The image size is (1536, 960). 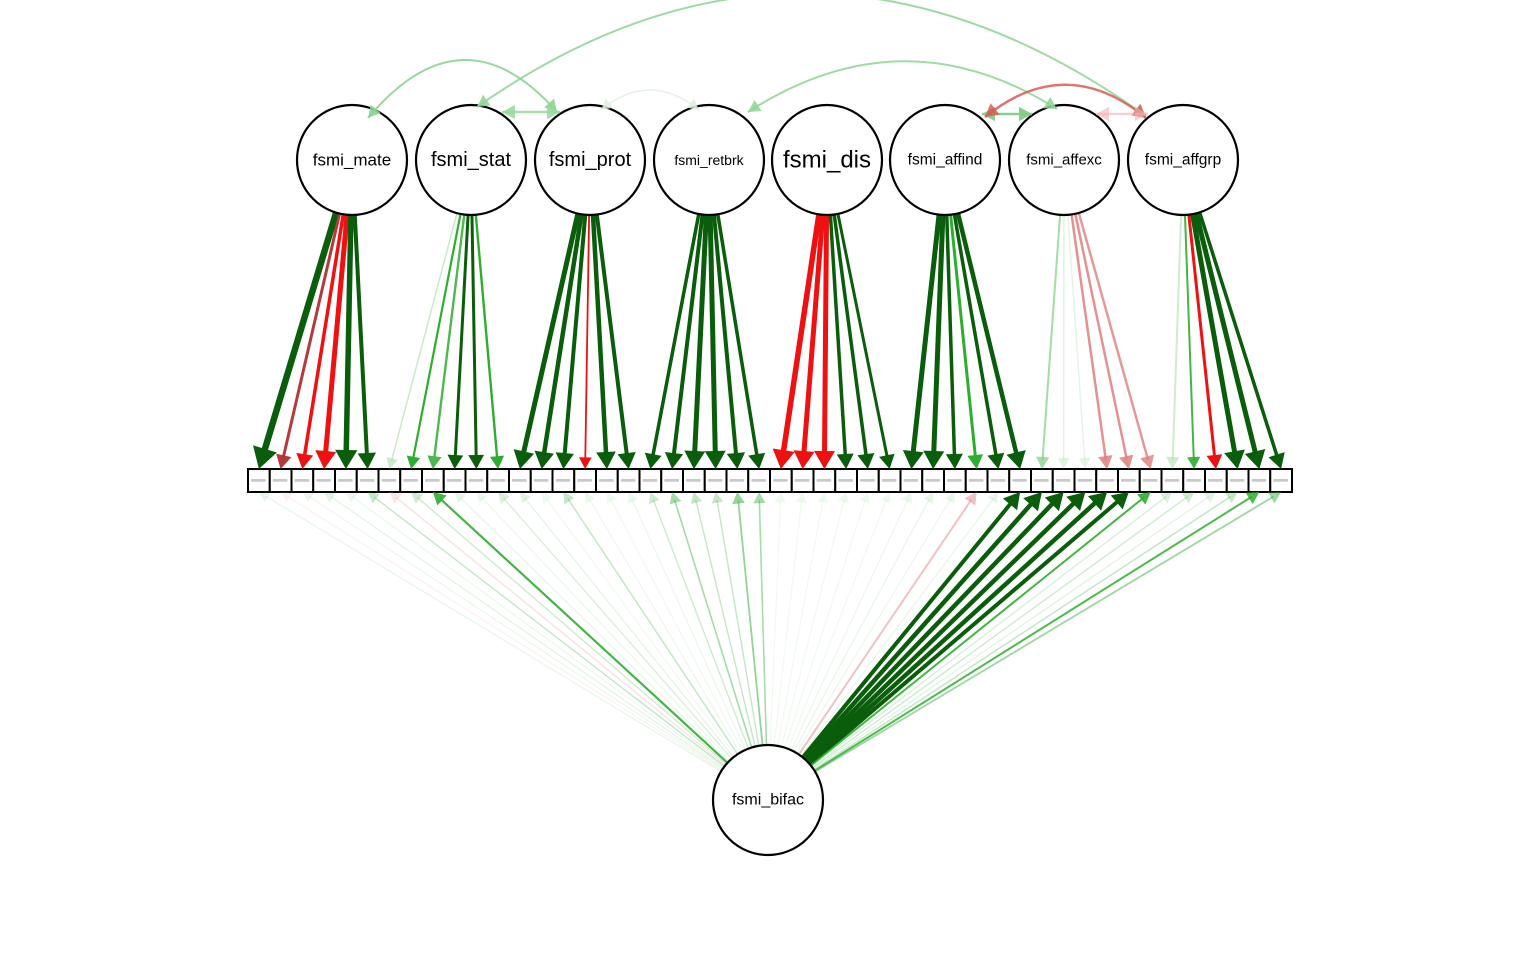 What do you see at coordinates (351, 497) in the screenshot?
I see `bifac-loading-4-head` at bounding box center [351, 497].